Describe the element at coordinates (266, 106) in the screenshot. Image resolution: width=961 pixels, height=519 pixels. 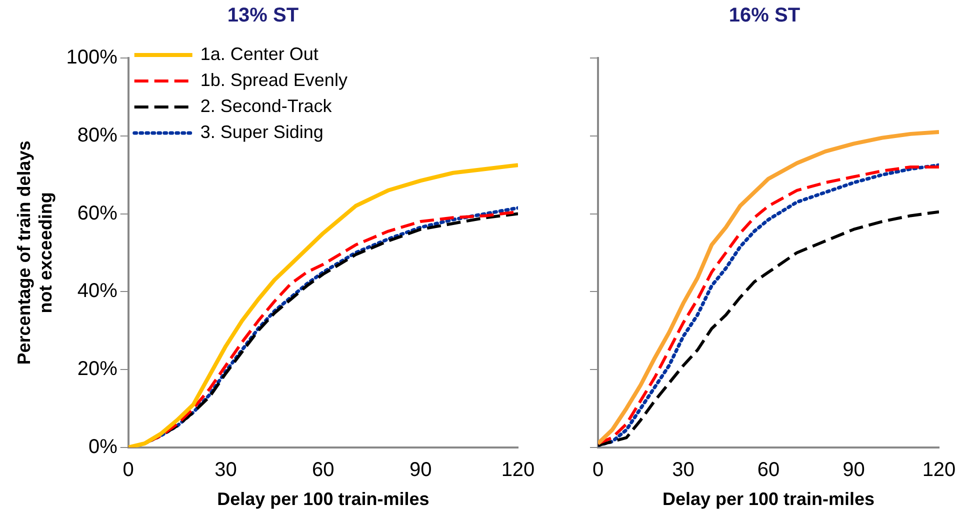
I see `legend-label: 2. Second-Track` at that location.